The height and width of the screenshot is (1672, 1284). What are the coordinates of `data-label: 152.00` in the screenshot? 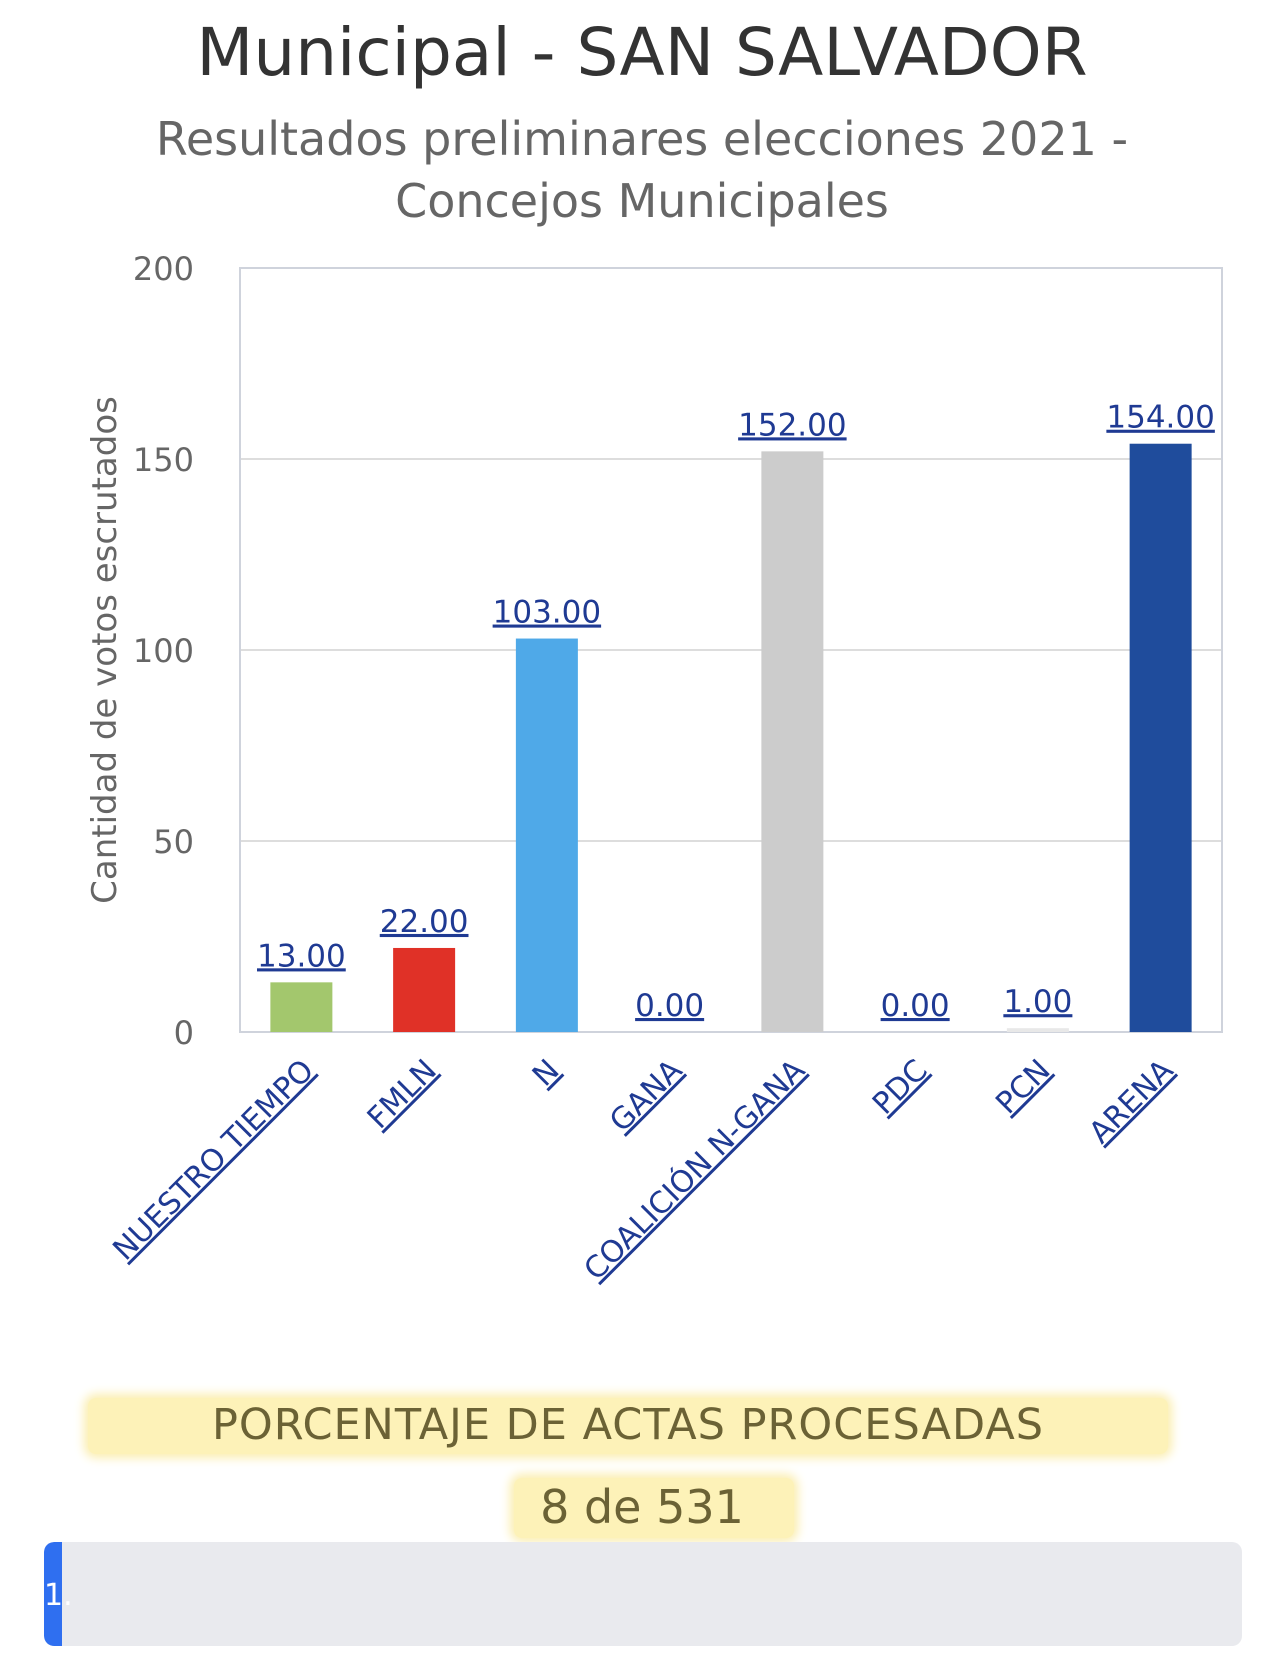 It's located at (792, 425).